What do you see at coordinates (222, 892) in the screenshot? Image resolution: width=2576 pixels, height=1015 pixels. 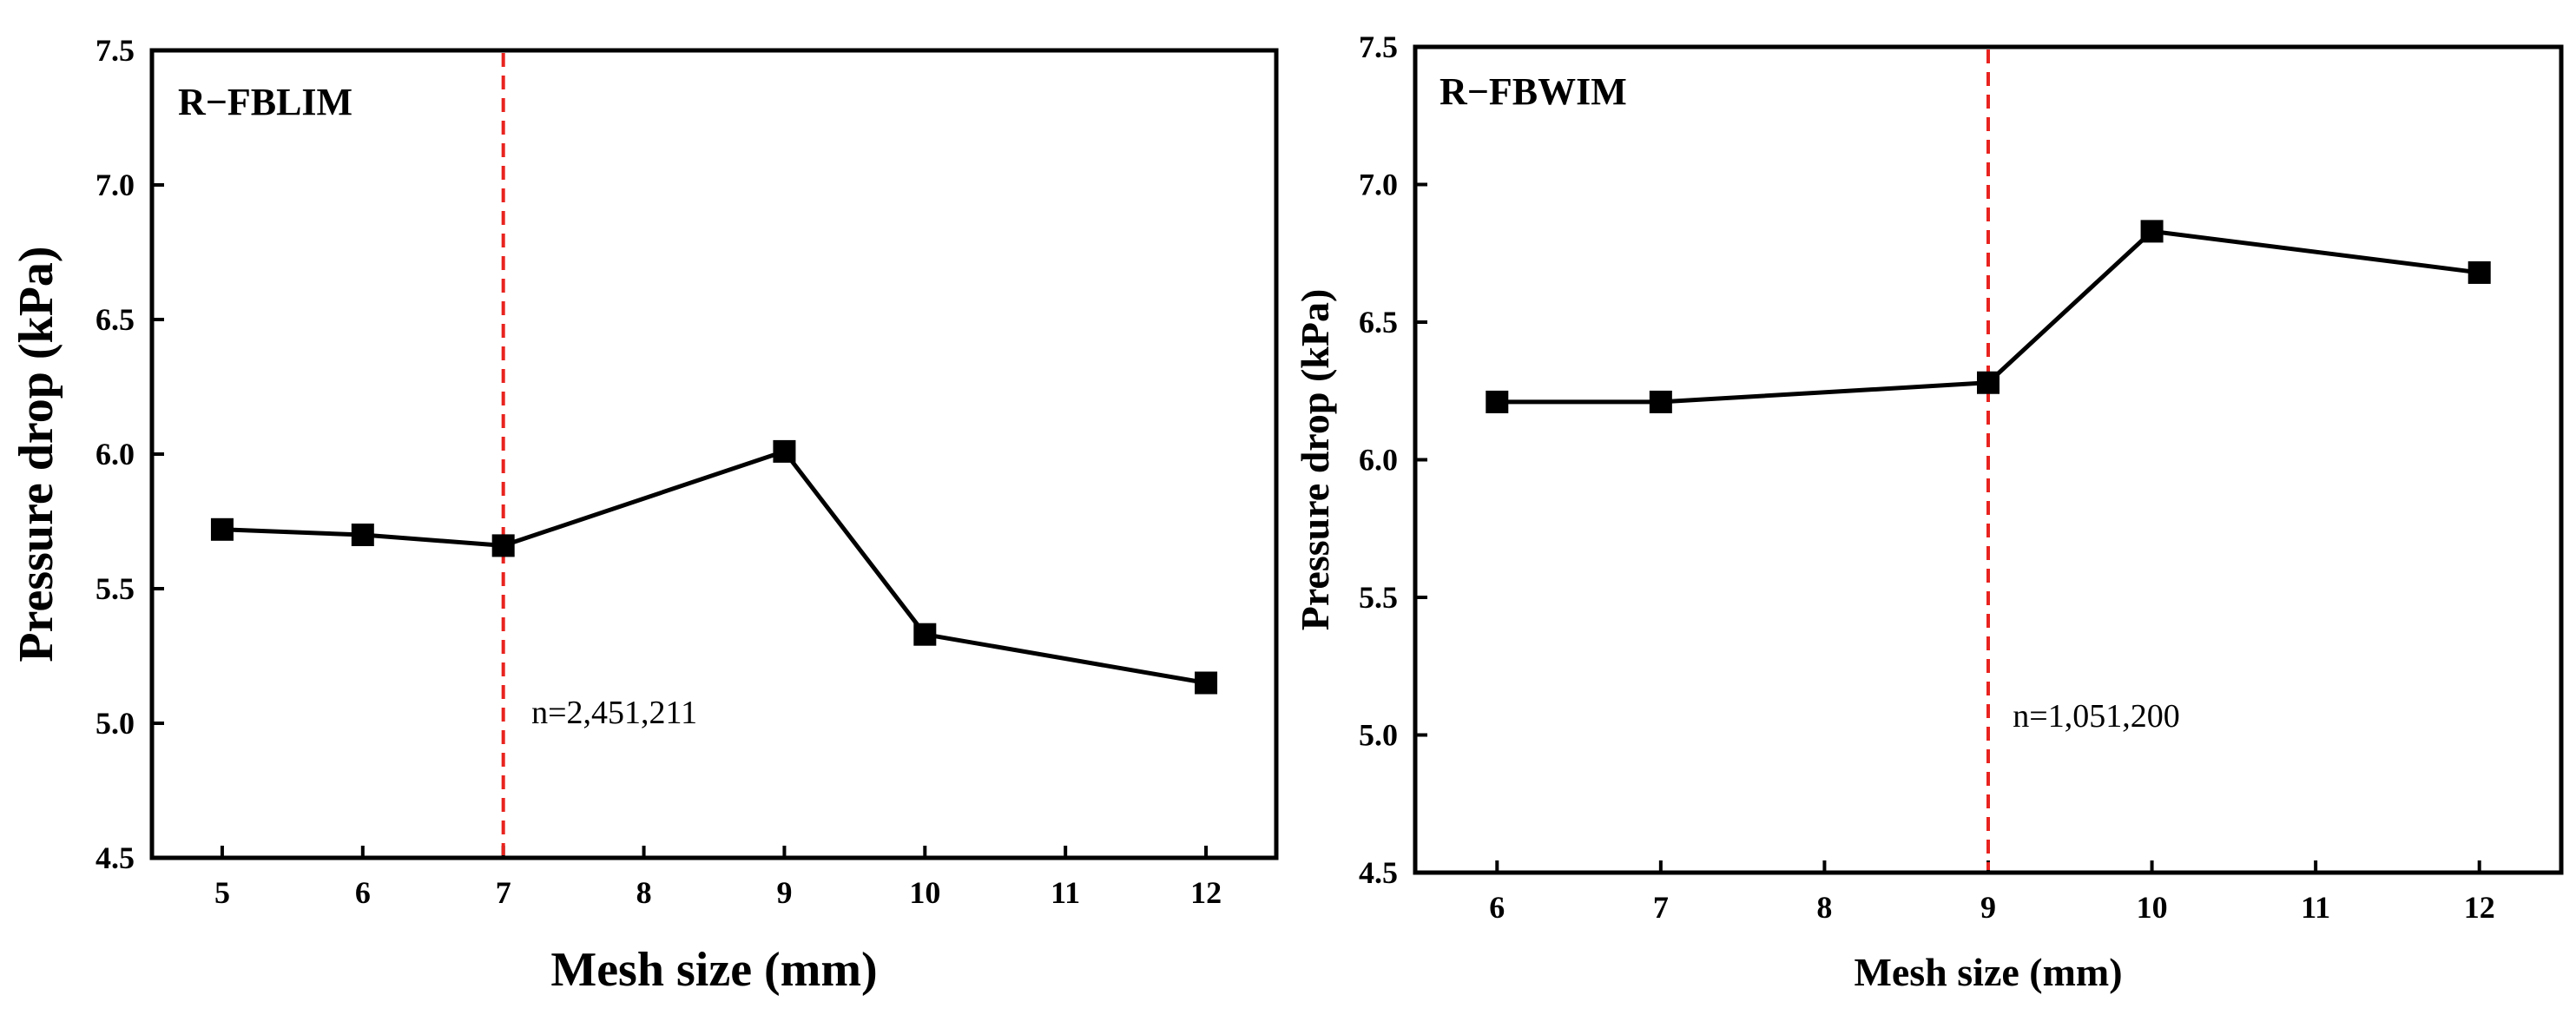 I see `x-tick-label: 5` at bounding box center [222, 892].